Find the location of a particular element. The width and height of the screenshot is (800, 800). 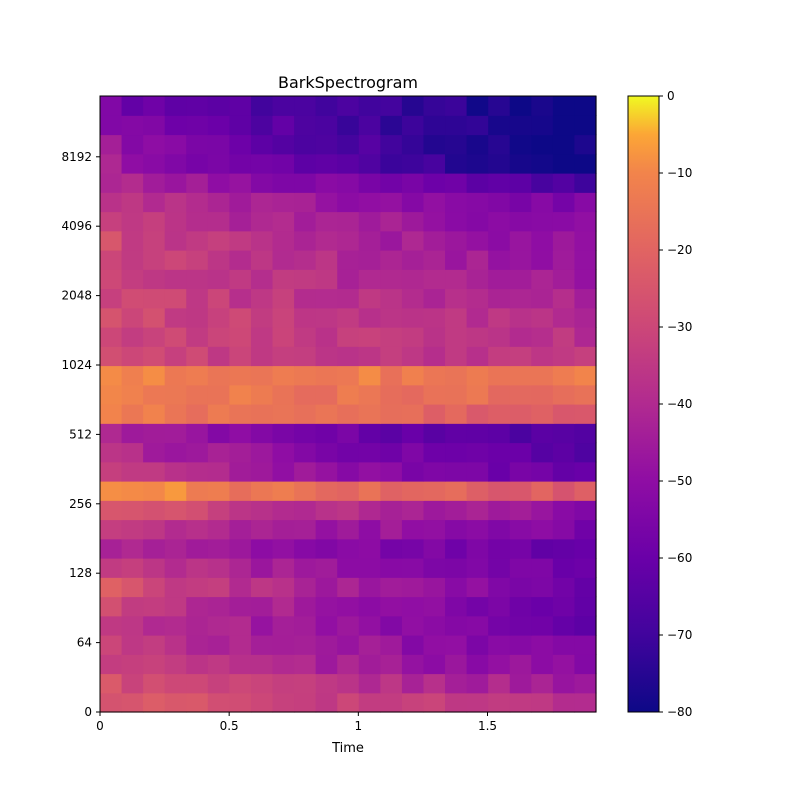

x-axis: 0 0.5 1 1.5 is located at coordinates (296, 722).